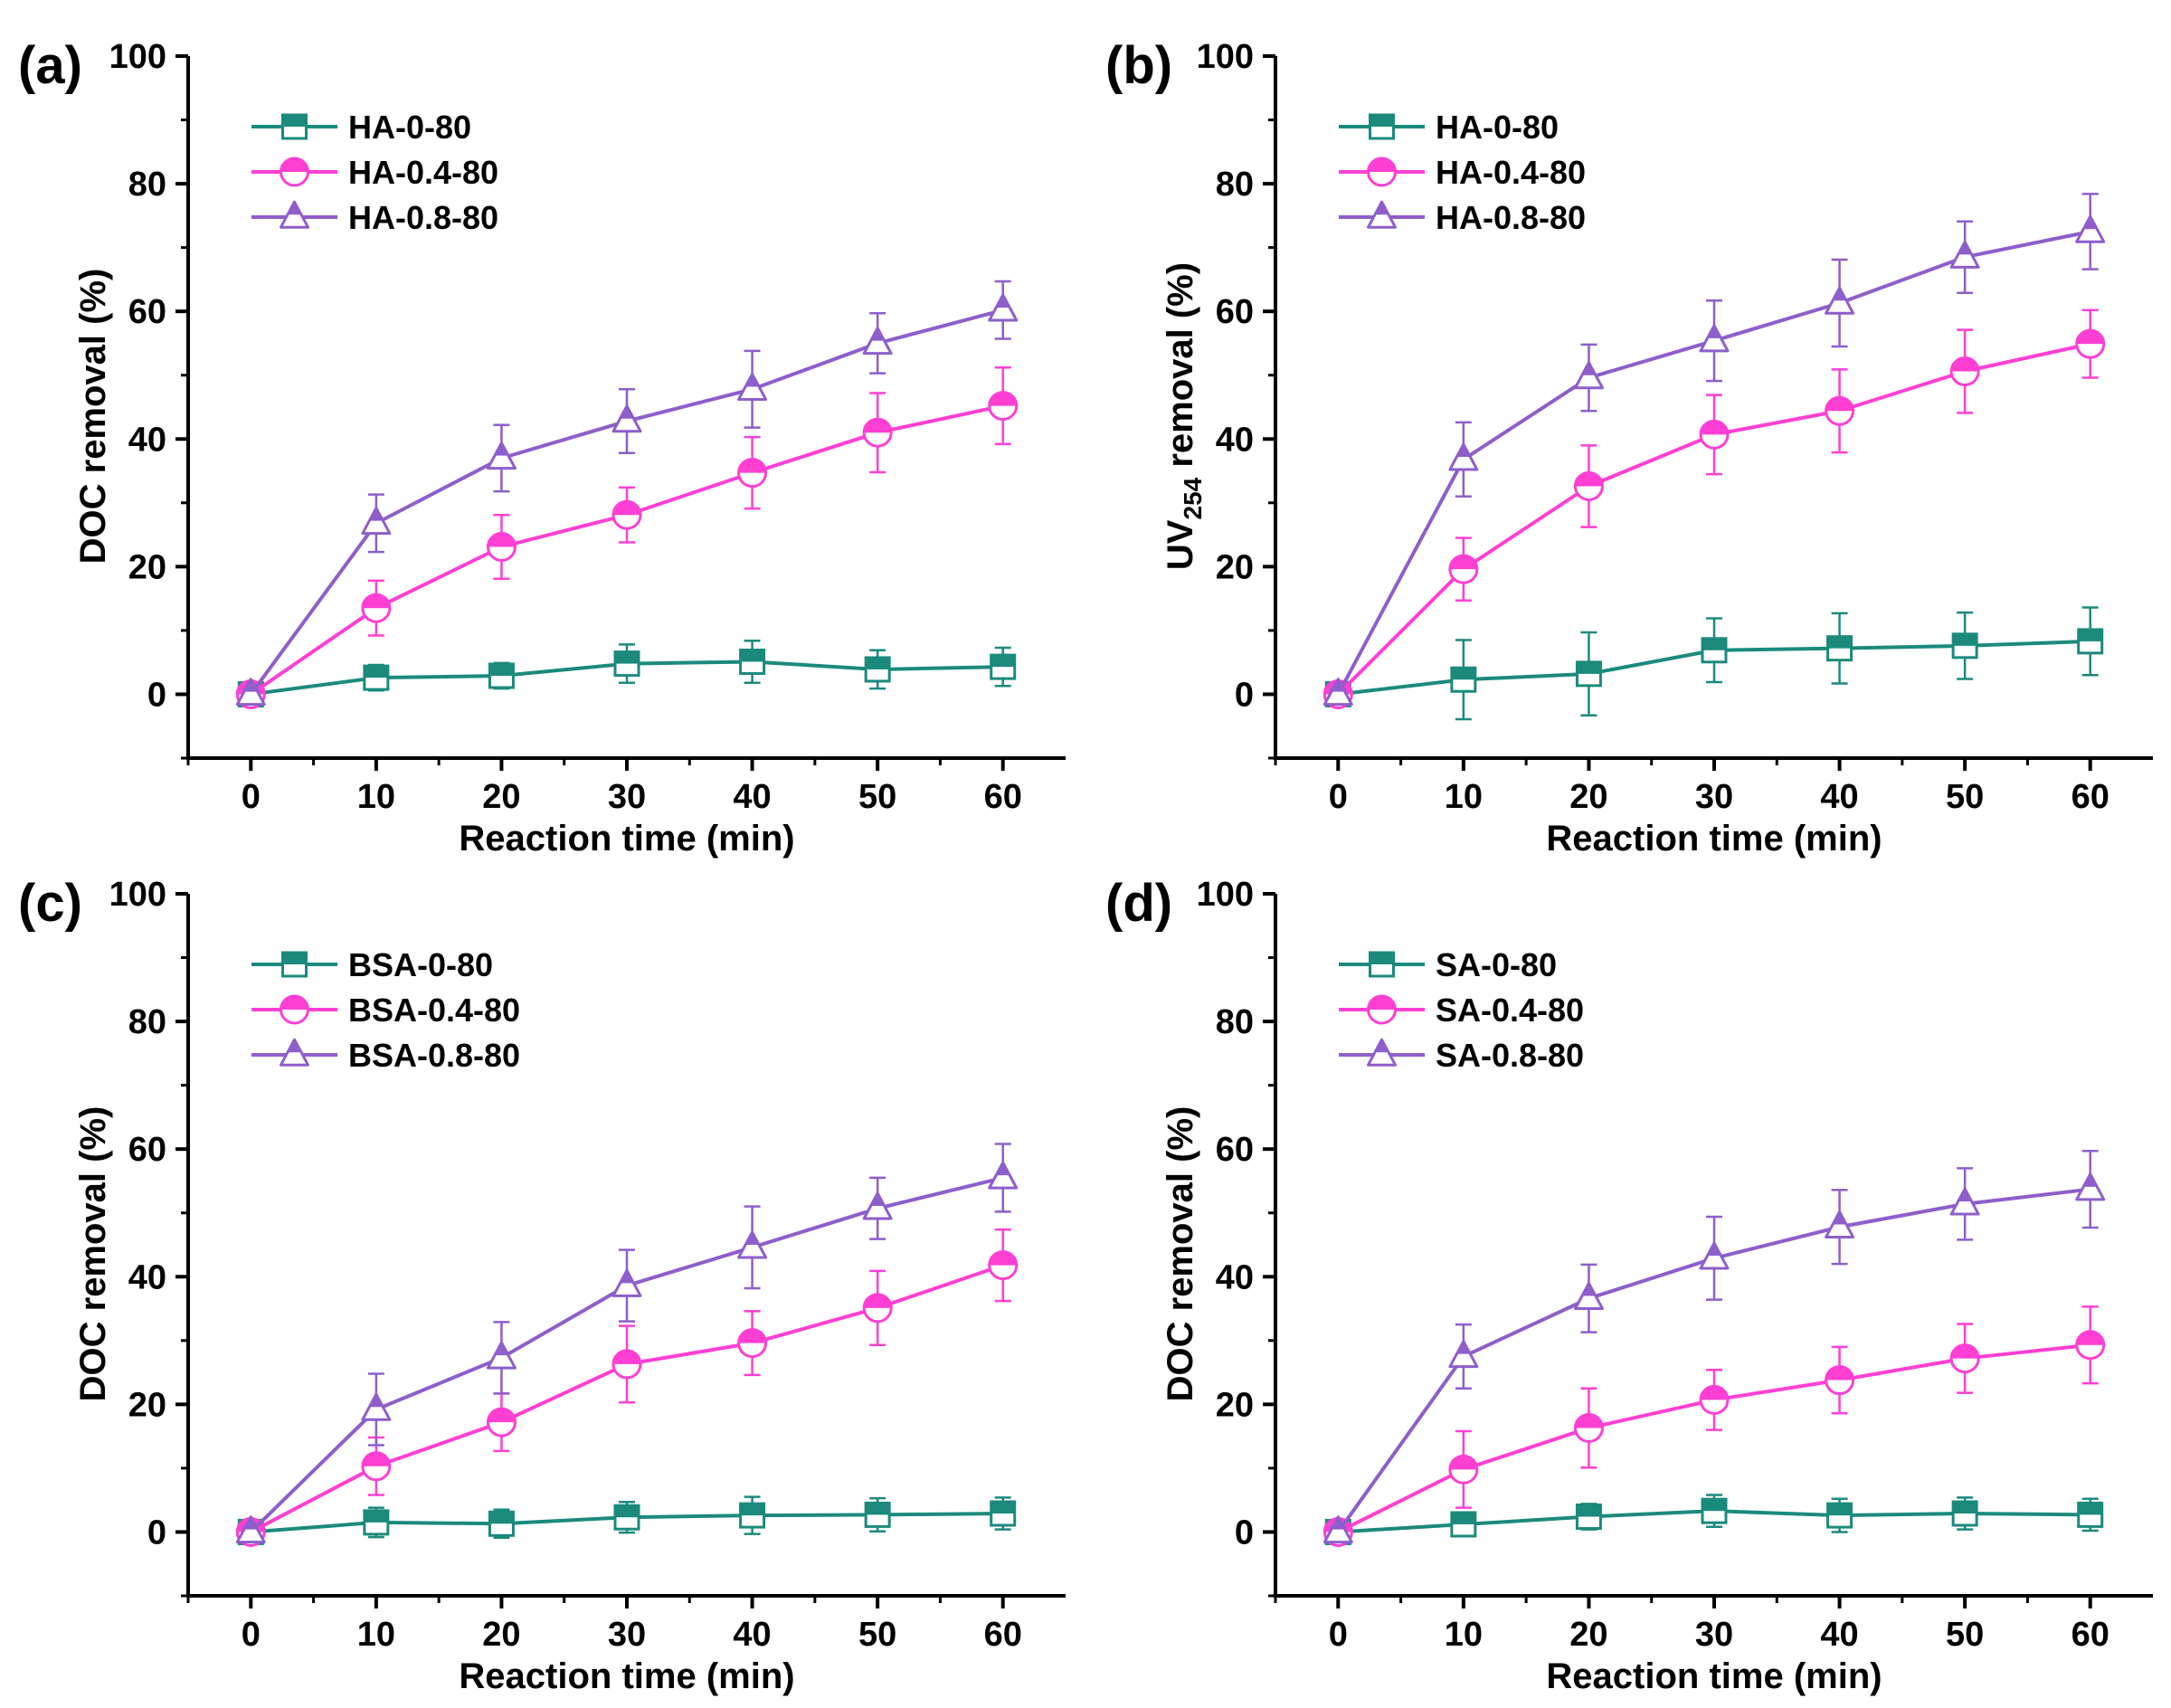 This screenshot has width=2171, height=1708. I want to click on panel-label: (d), so click(1138, 903).